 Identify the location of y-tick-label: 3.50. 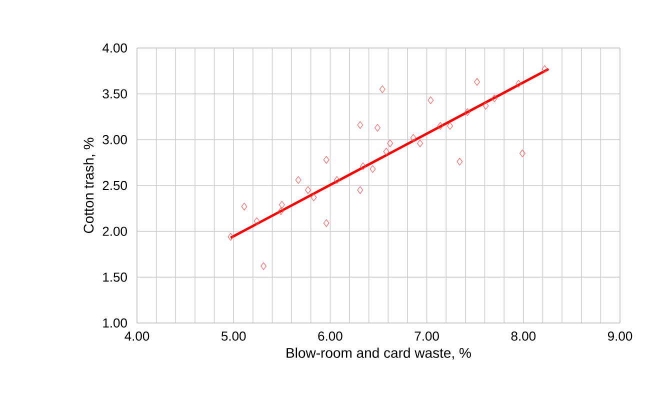
(114, 93).